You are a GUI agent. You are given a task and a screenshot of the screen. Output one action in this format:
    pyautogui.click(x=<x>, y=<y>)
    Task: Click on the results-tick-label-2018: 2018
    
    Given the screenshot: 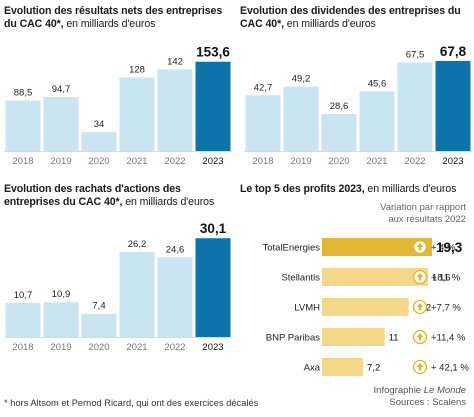 What is the action you would take?
    pyautogui.click(x=22, y=161)
    